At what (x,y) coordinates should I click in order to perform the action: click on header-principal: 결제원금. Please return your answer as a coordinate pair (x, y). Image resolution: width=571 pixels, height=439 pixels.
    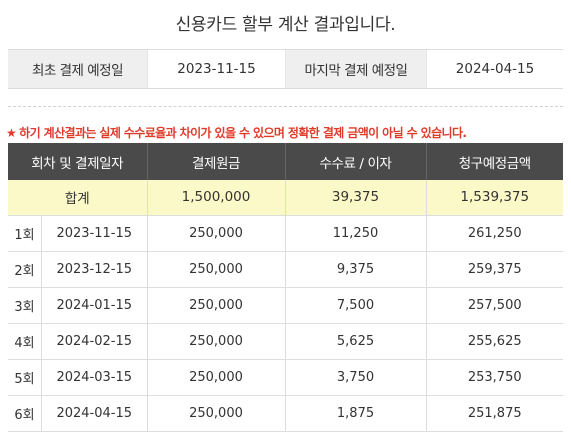
    Looking at the image, I should click on (216, 161).